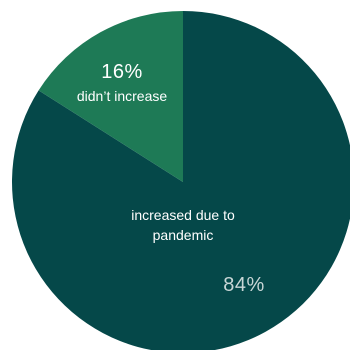 This screenshot has width=350, height=350. I want to click on slice-value-label-increased: 84%, so click(244, 285).